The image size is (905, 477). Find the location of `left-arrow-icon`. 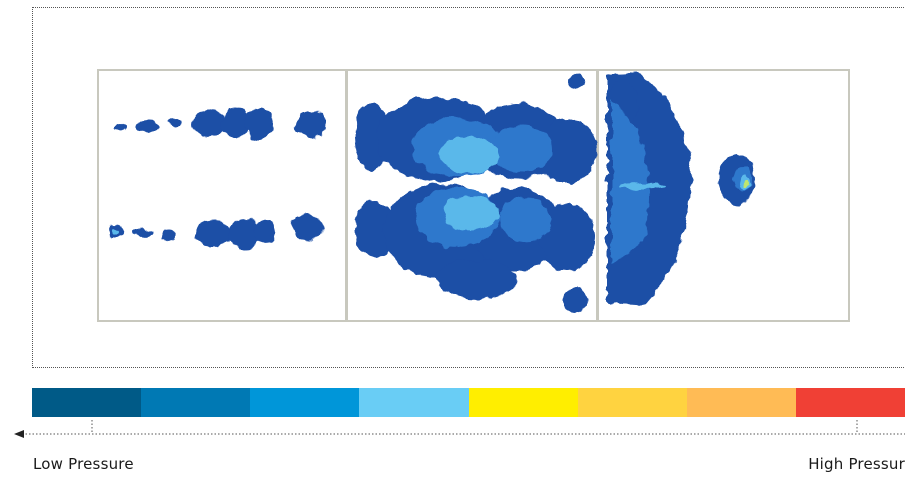

left-arrow-icon is located at coordinates (19, 434).